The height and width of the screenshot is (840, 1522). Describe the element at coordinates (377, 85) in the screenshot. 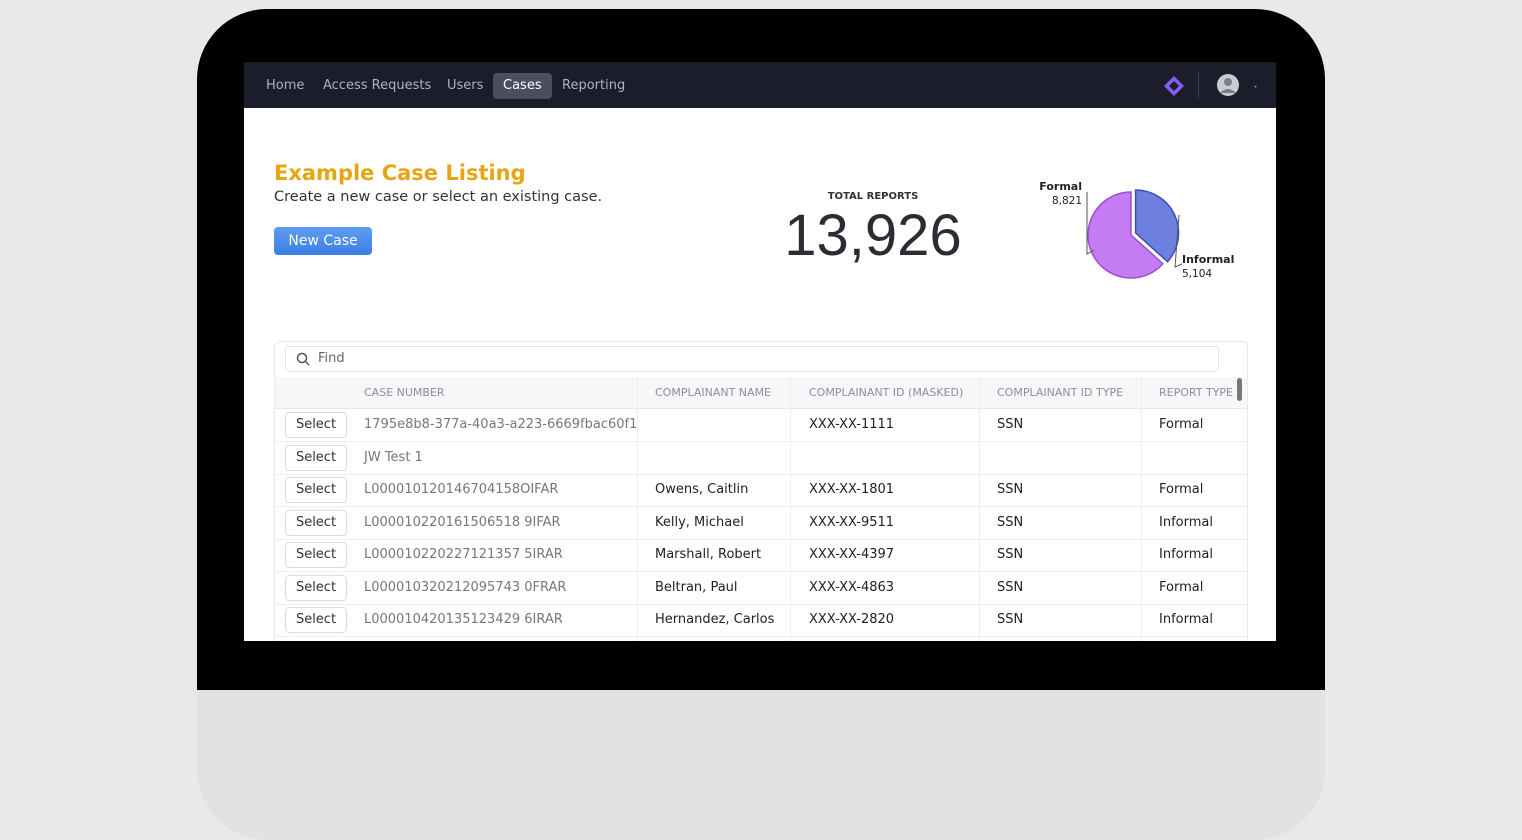

I see `nav-item: Access Requests` at that location.